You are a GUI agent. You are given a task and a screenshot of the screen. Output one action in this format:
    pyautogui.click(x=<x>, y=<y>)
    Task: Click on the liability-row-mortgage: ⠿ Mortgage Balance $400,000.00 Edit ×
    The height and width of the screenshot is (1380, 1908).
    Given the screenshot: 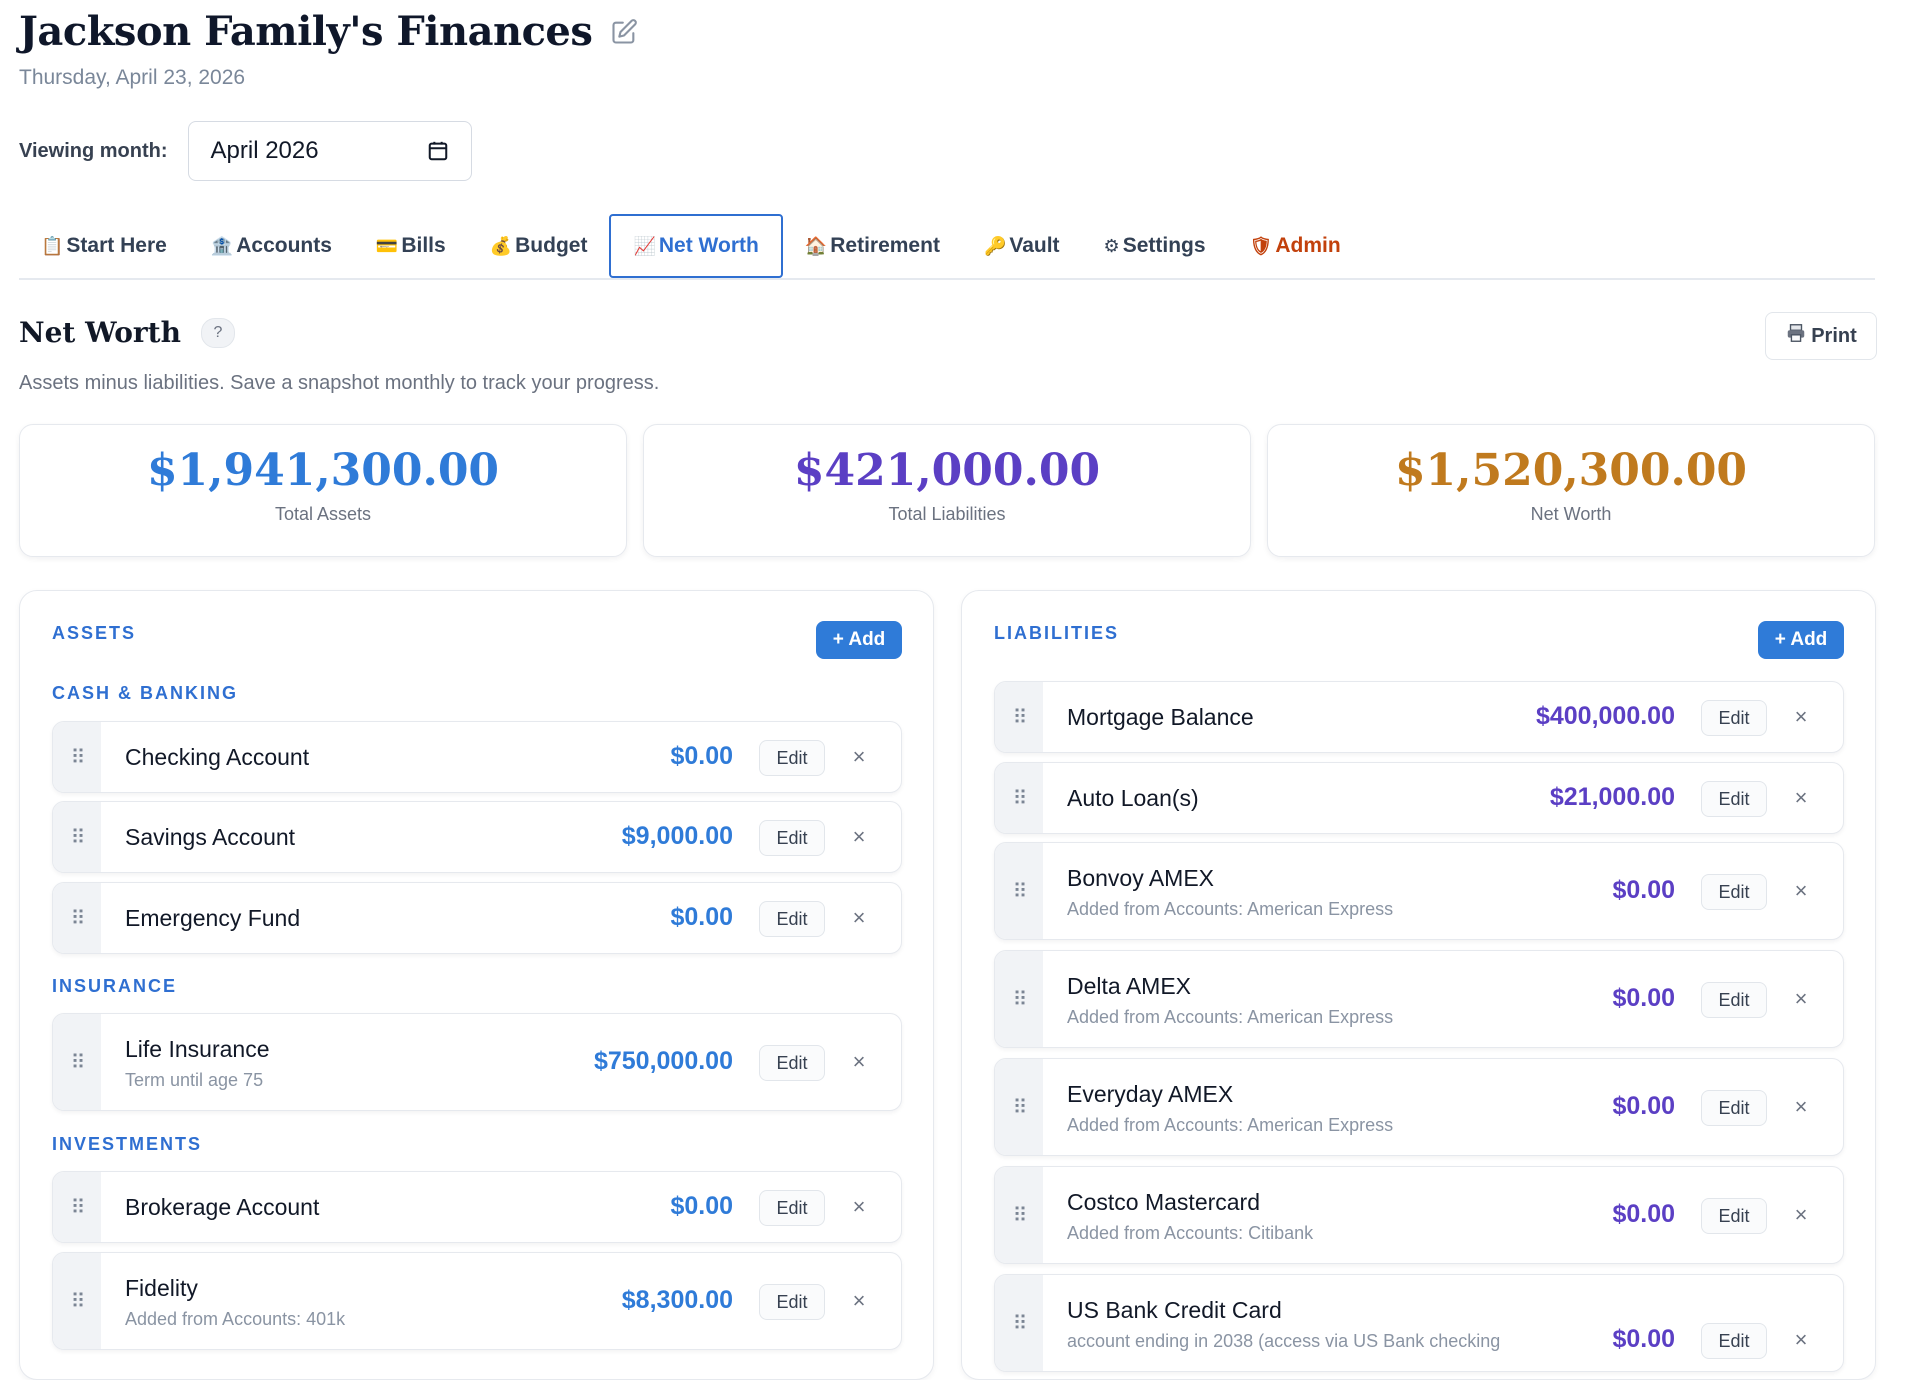 What is the action you would take?
    pyautogui.click(x=1419, y=717)
    